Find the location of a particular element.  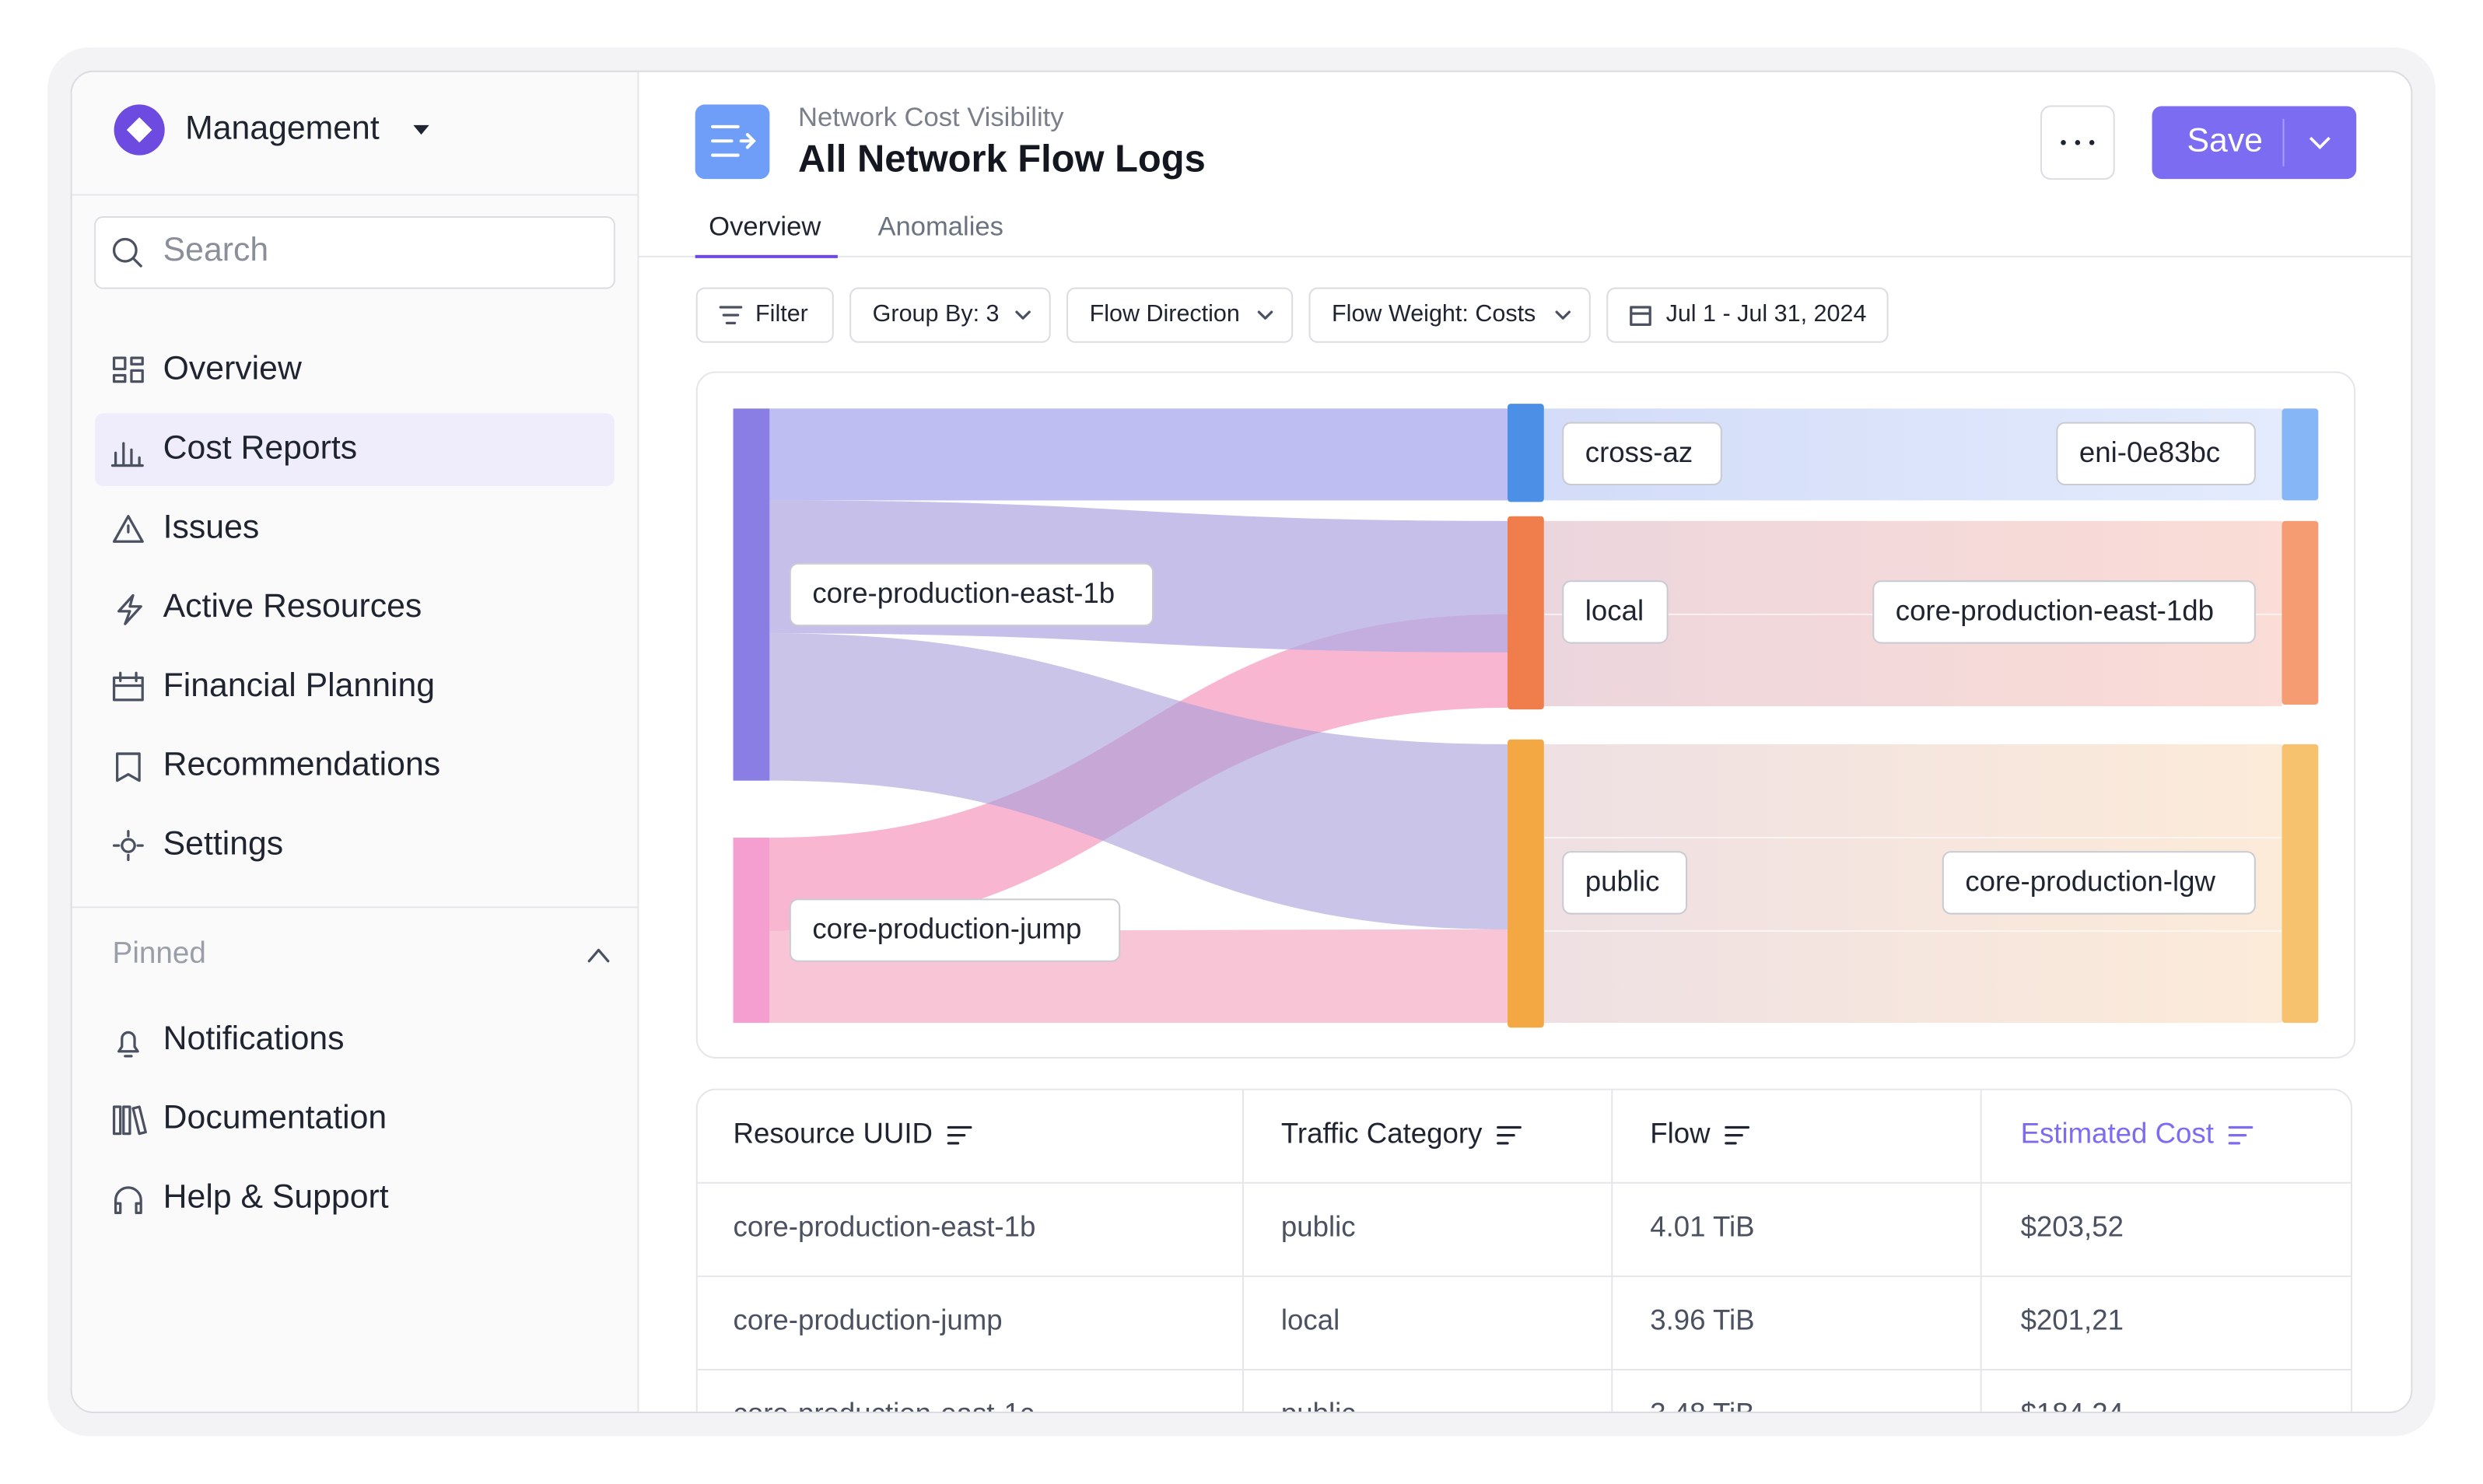

title: All Network Flow Logs is located at coordinates (1002, 159).